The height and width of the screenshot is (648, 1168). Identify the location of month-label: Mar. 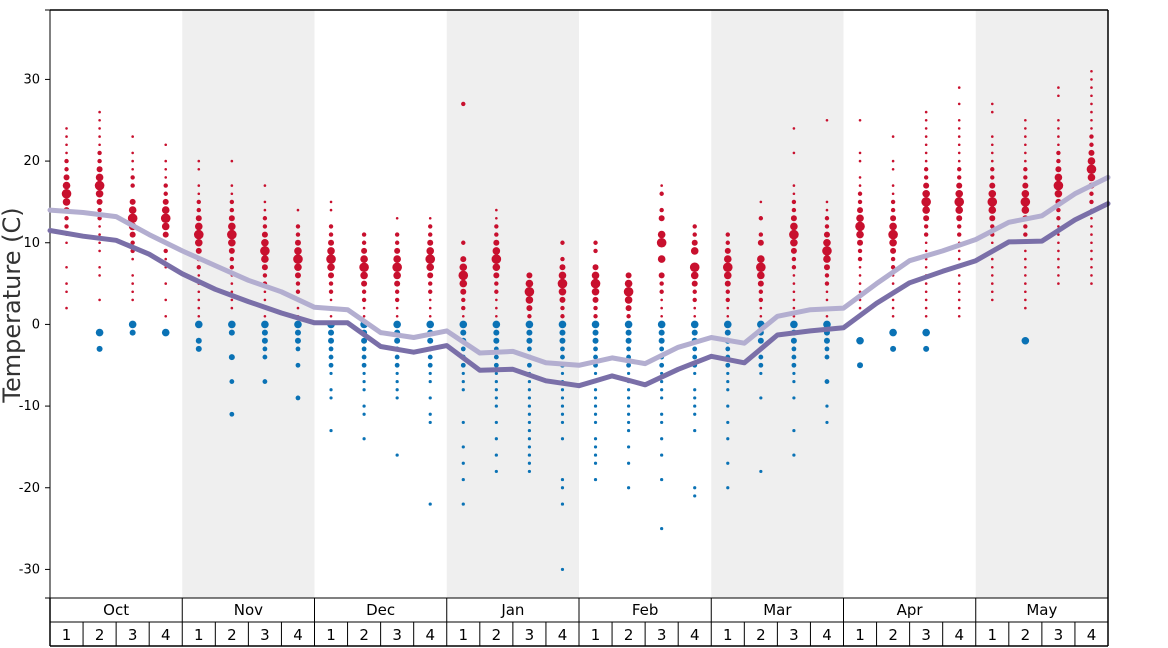
(777, 610).